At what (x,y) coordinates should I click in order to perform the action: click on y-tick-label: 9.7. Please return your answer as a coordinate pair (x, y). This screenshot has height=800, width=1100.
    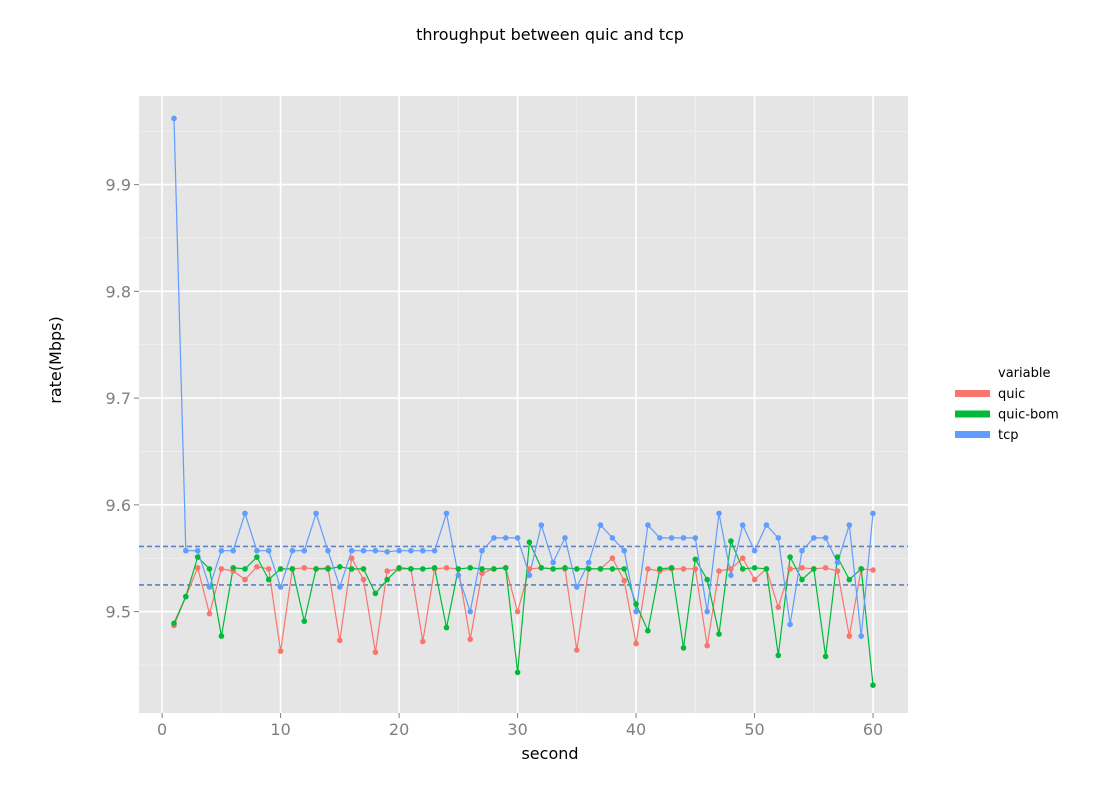
    Looking at the image, I should click on (118, 398).